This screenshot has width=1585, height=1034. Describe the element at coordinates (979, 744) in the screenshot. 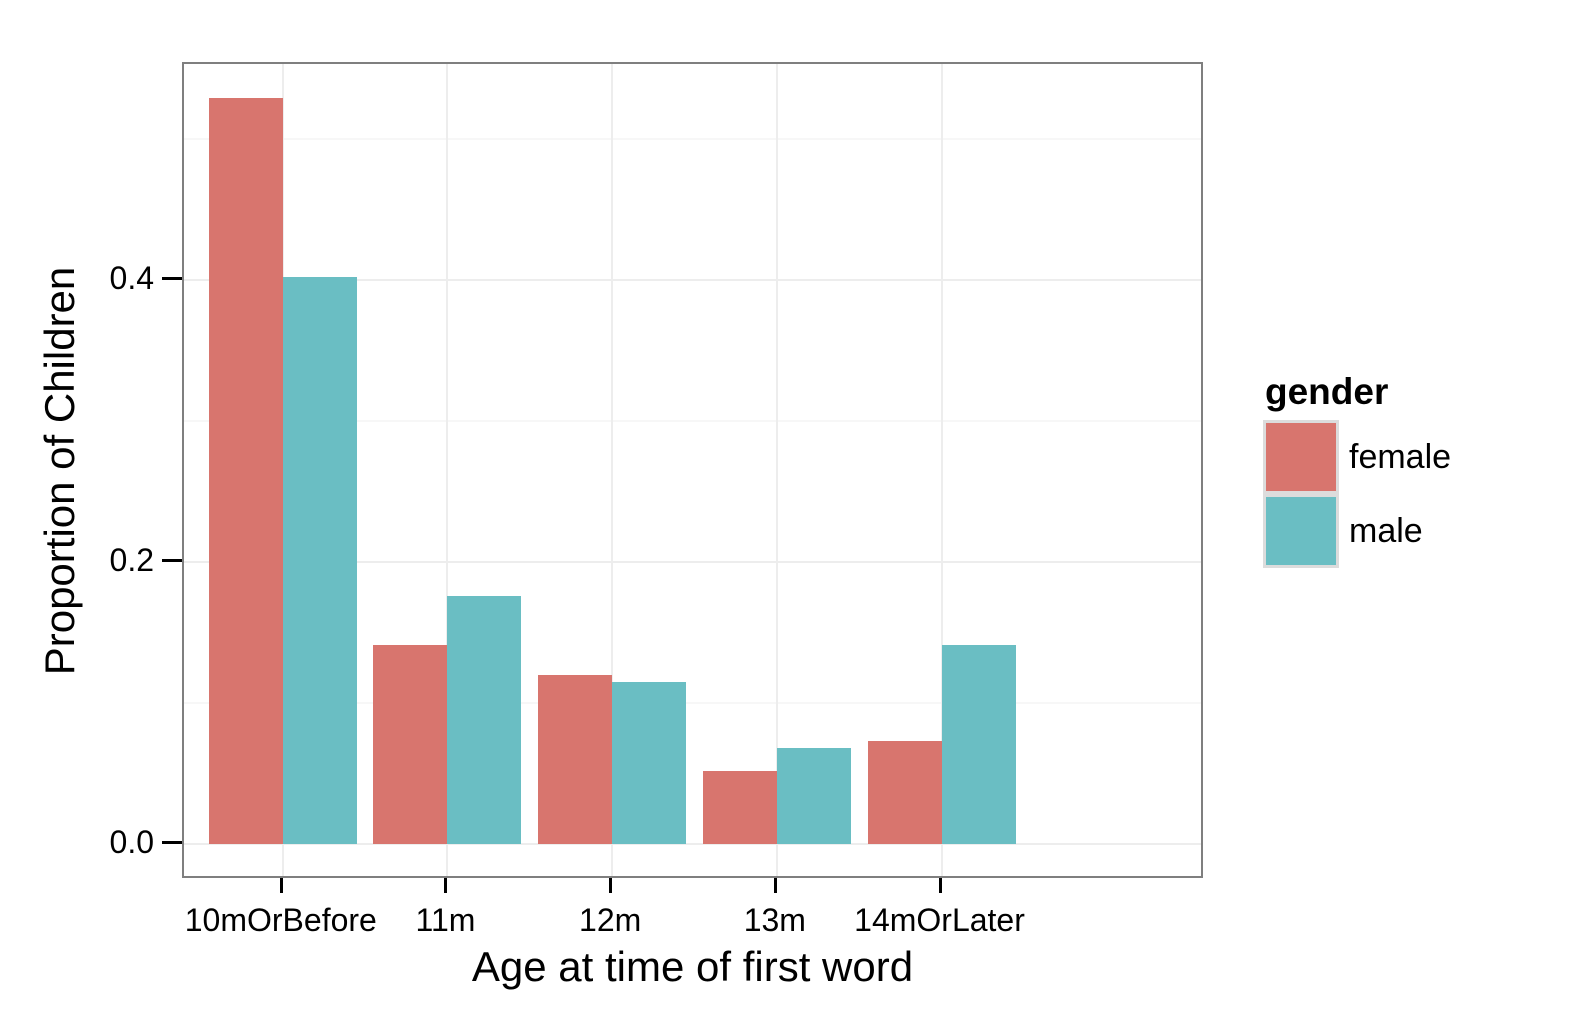

I see `bar-male-14mOrLater` at that location.